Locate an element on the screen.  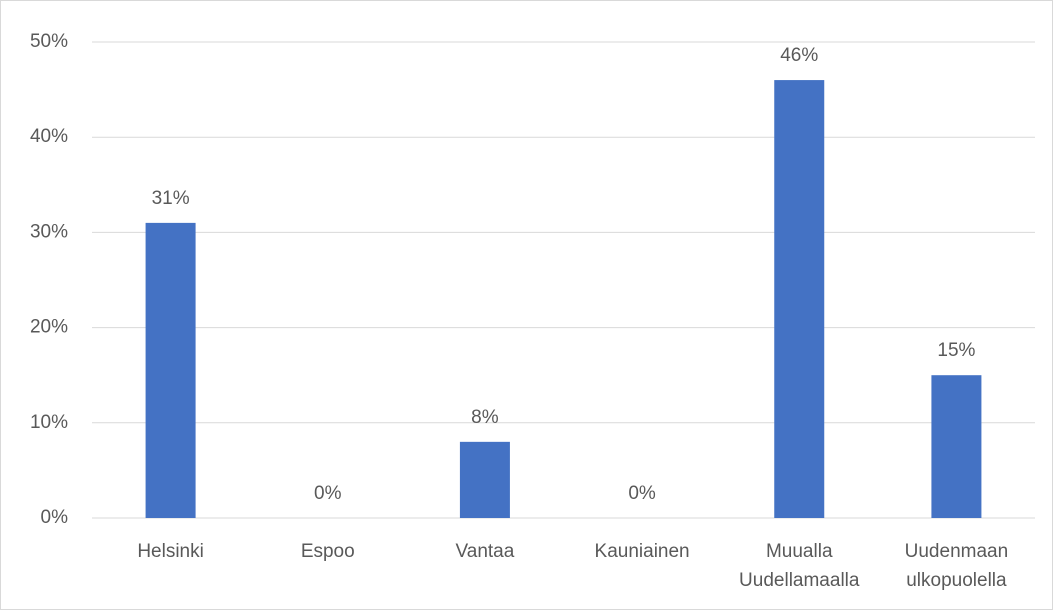
data-label: 46% is located at coordinates (799, 55).